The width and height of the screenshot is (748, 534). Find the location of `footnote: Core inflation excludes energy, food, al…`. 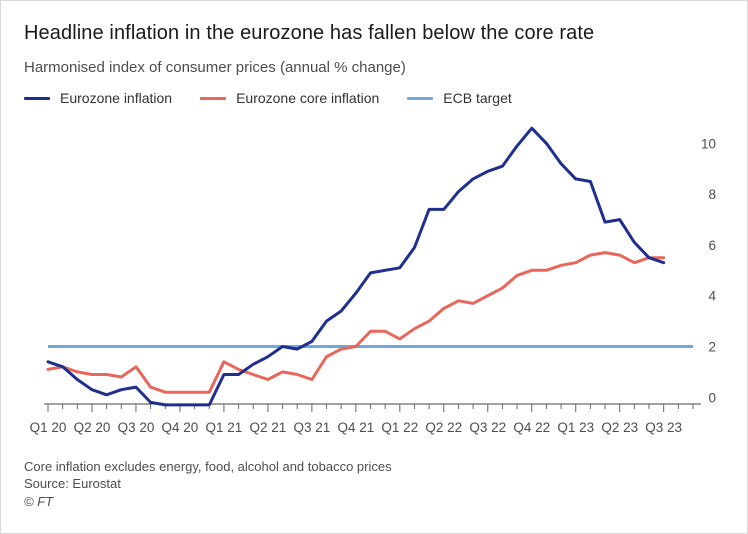

footnote: Core inflation excludes energy, food, al… is located at coordinates (208, 466).